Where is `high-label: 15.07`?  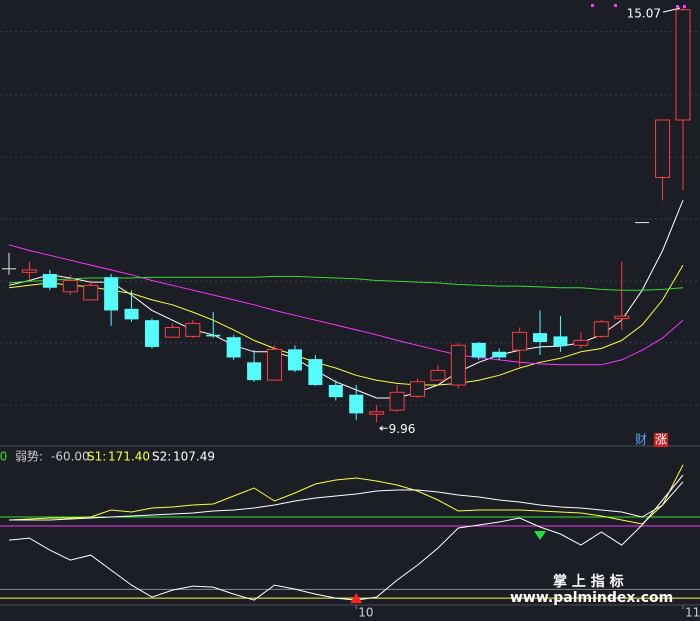
high-label: 15.07 is located at coordinates (644, 14).